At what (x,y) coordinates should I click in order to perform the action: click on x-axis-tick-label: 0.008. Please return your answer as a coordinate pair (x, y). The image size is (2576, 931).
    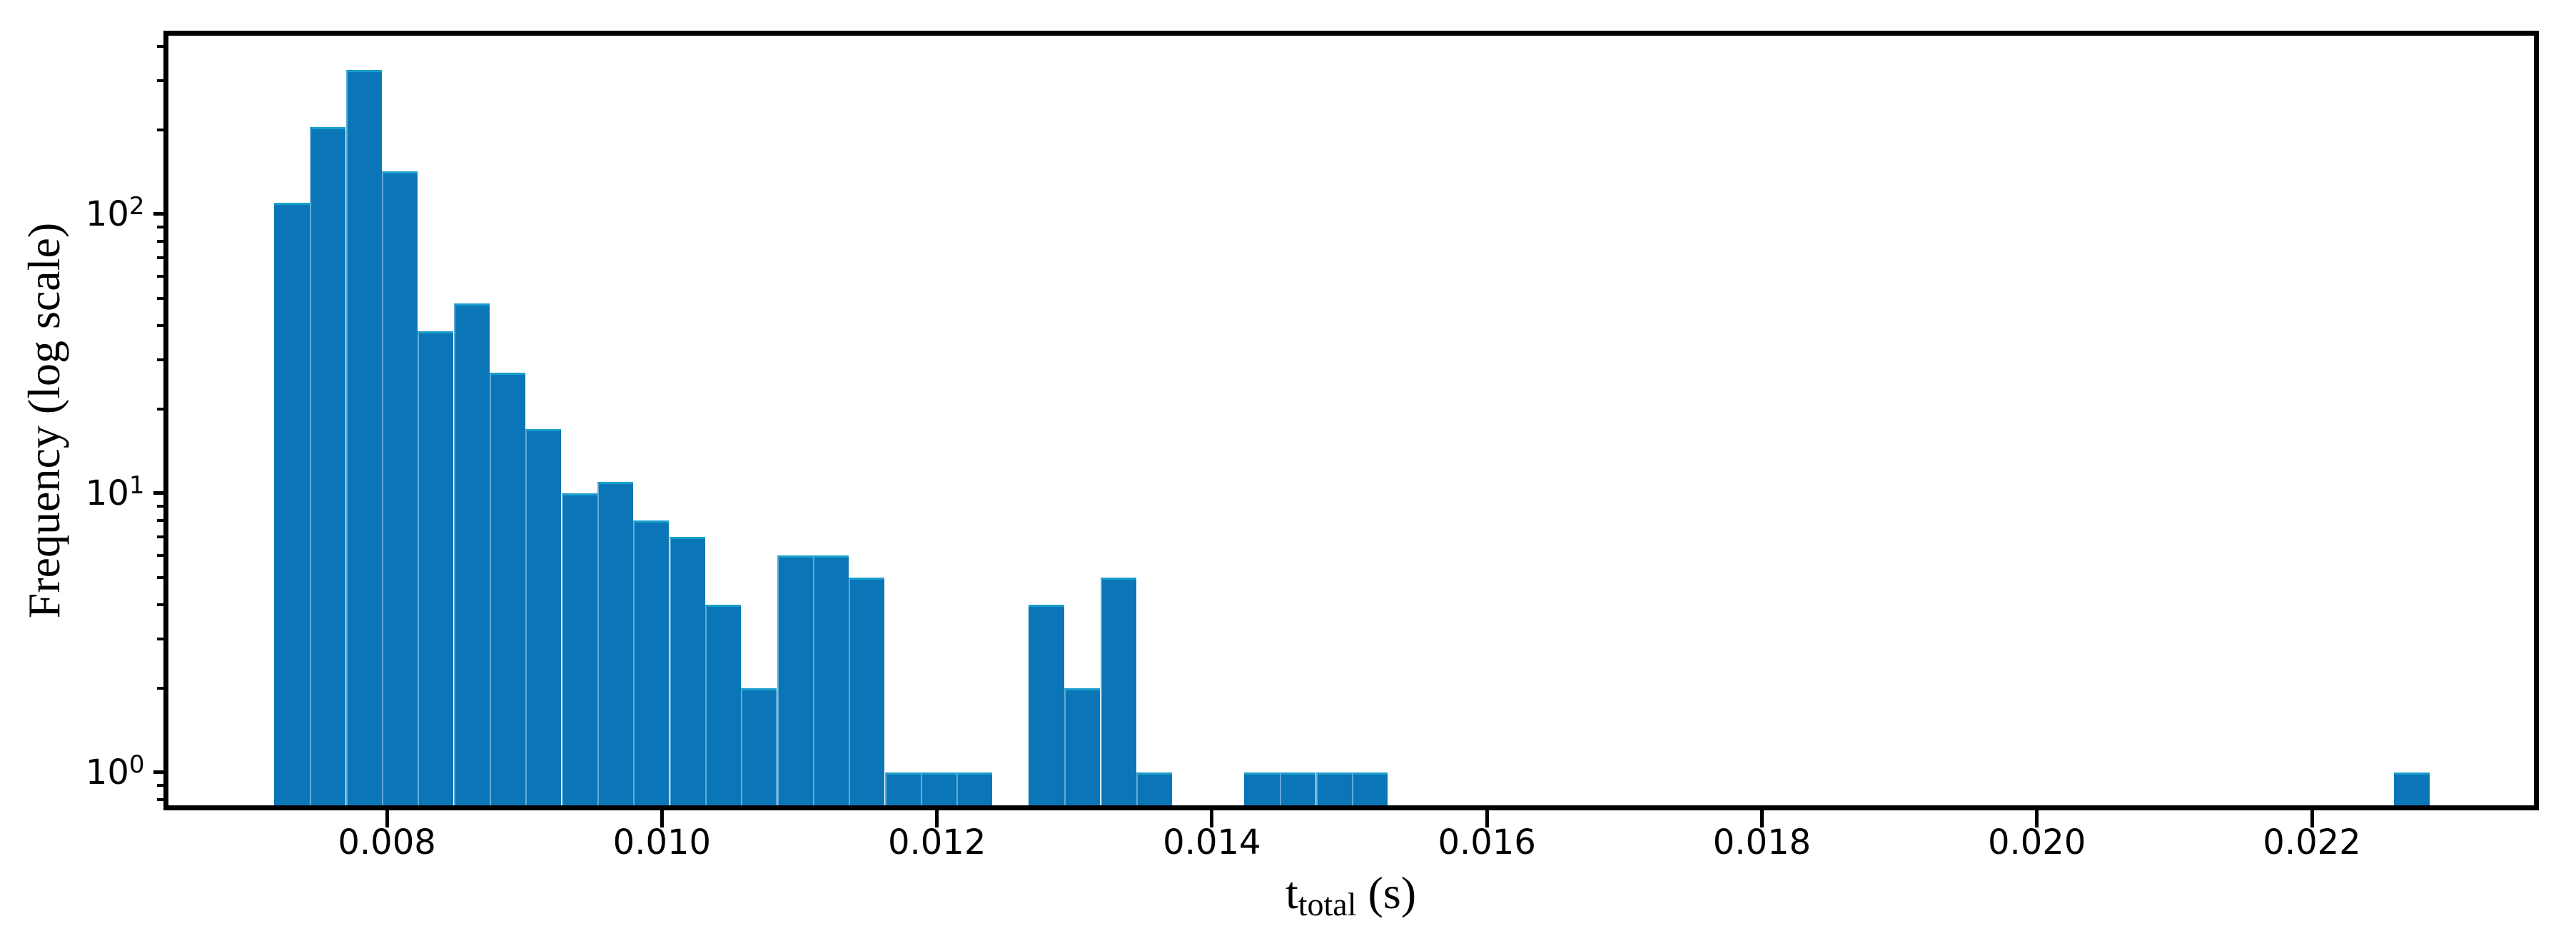
    Looking at the image, I should click on (387, 842).